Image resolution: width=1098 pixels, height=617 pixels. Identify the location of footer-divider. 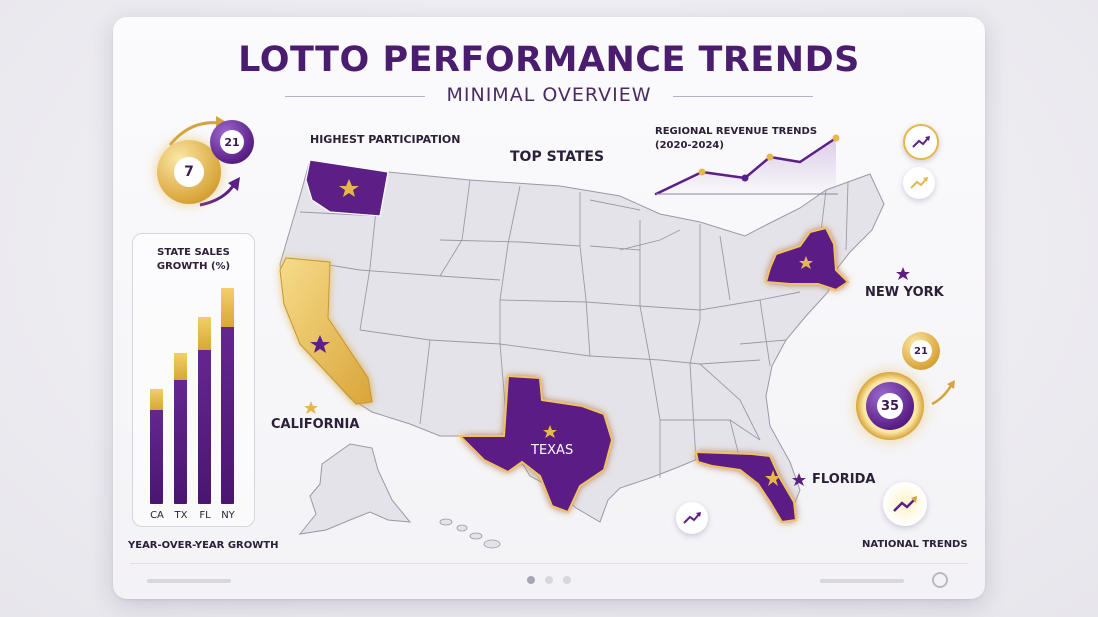
(549, 563).